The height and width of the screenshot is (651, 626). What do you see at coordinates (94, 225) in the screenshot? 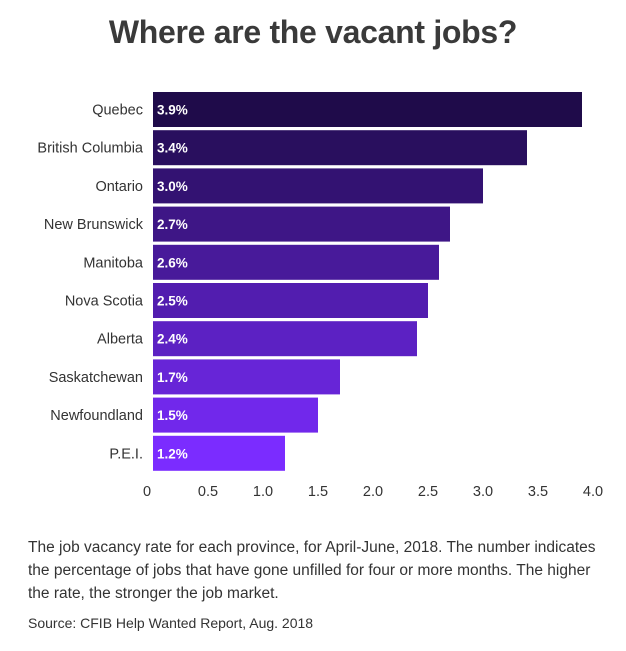
I see `category-label: New Brunswick` at bounding box center [94, 225].